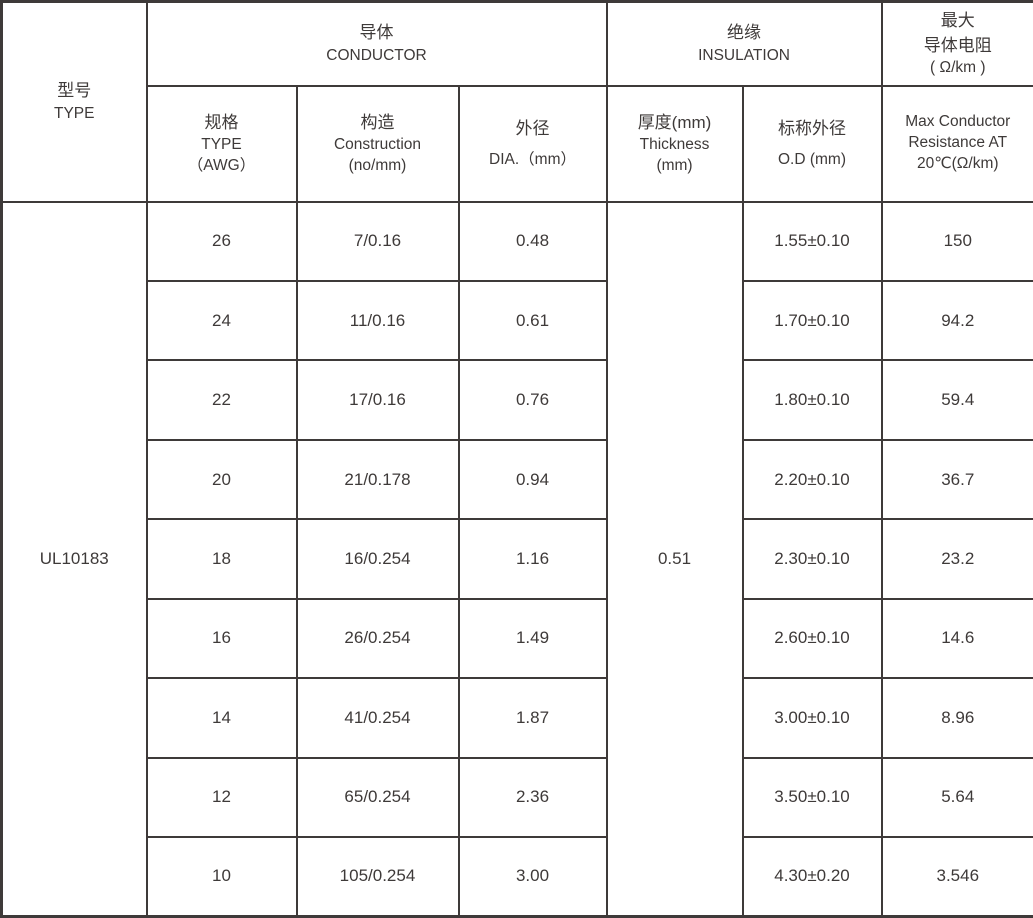 The width and height of the screenshot is (1033, 918). What do you see at coordinates (376, 33) in the screenshot?
I see `header-conductor-cn: 导体` at bounding box center [376, 33].